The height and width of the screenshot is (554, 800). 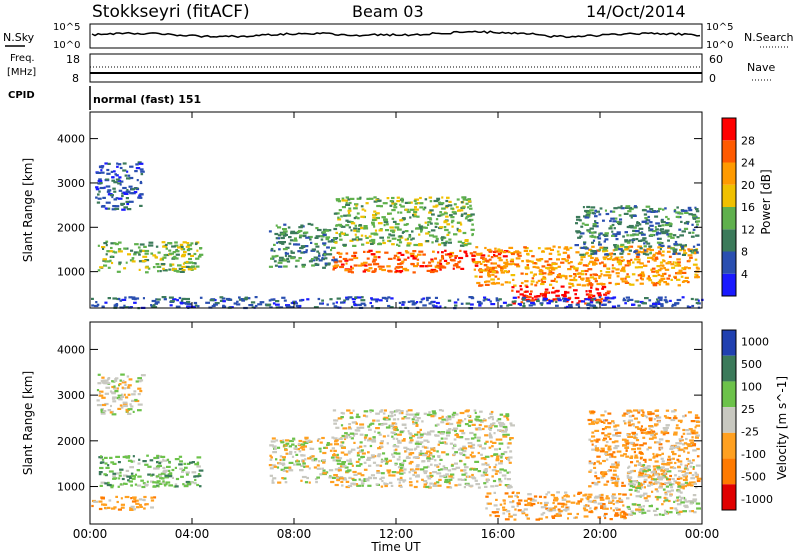 What do you see at coordinates (71, 272) in the screenshot?
I see `y-tick-label: 1000` at bounding box center [71, 272].